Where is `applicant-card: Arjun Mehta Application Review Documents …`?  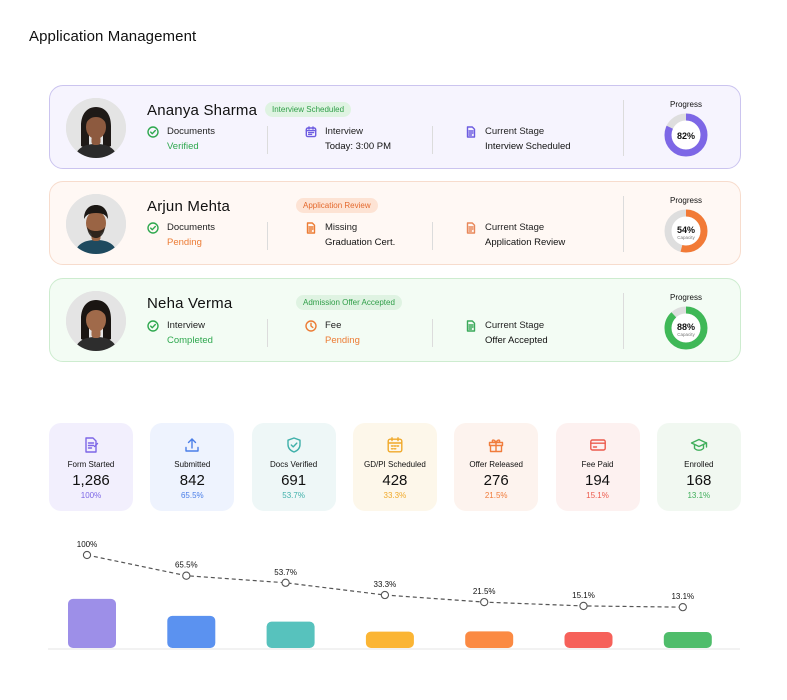
applicant-card: Arjun Mehta Application Review Documents … is located at coordinates (395, 223).